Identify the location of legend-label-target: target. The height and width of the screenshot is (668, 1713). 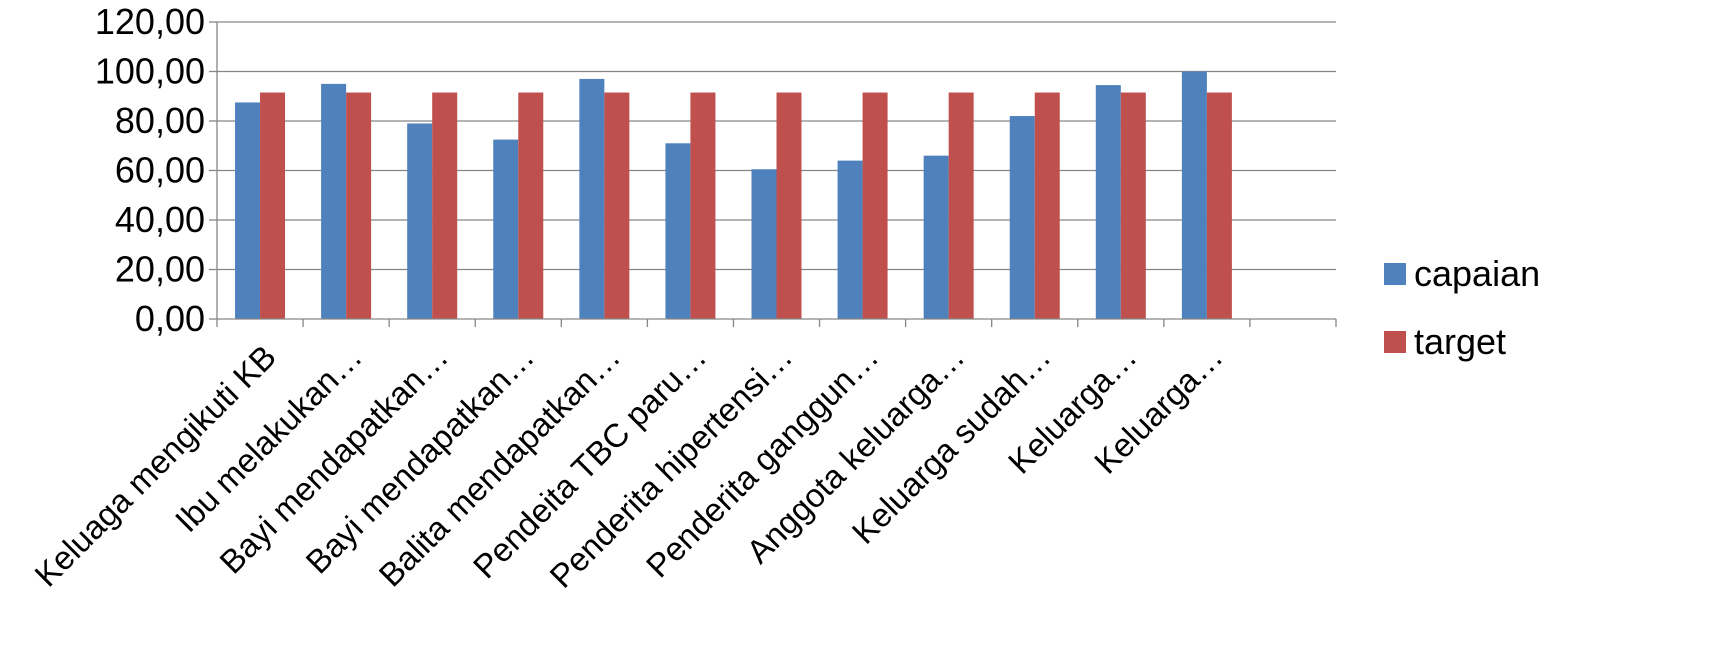
(1460, 341).